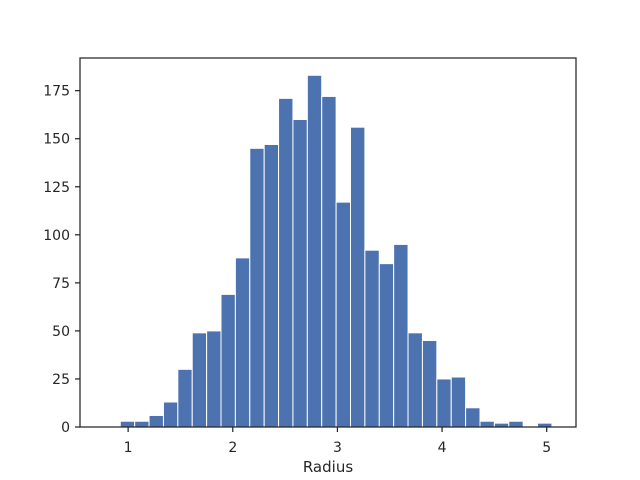 This screenshot has height=480, width=640. I want to click on x-tick-label: 3, so click(337, 448).